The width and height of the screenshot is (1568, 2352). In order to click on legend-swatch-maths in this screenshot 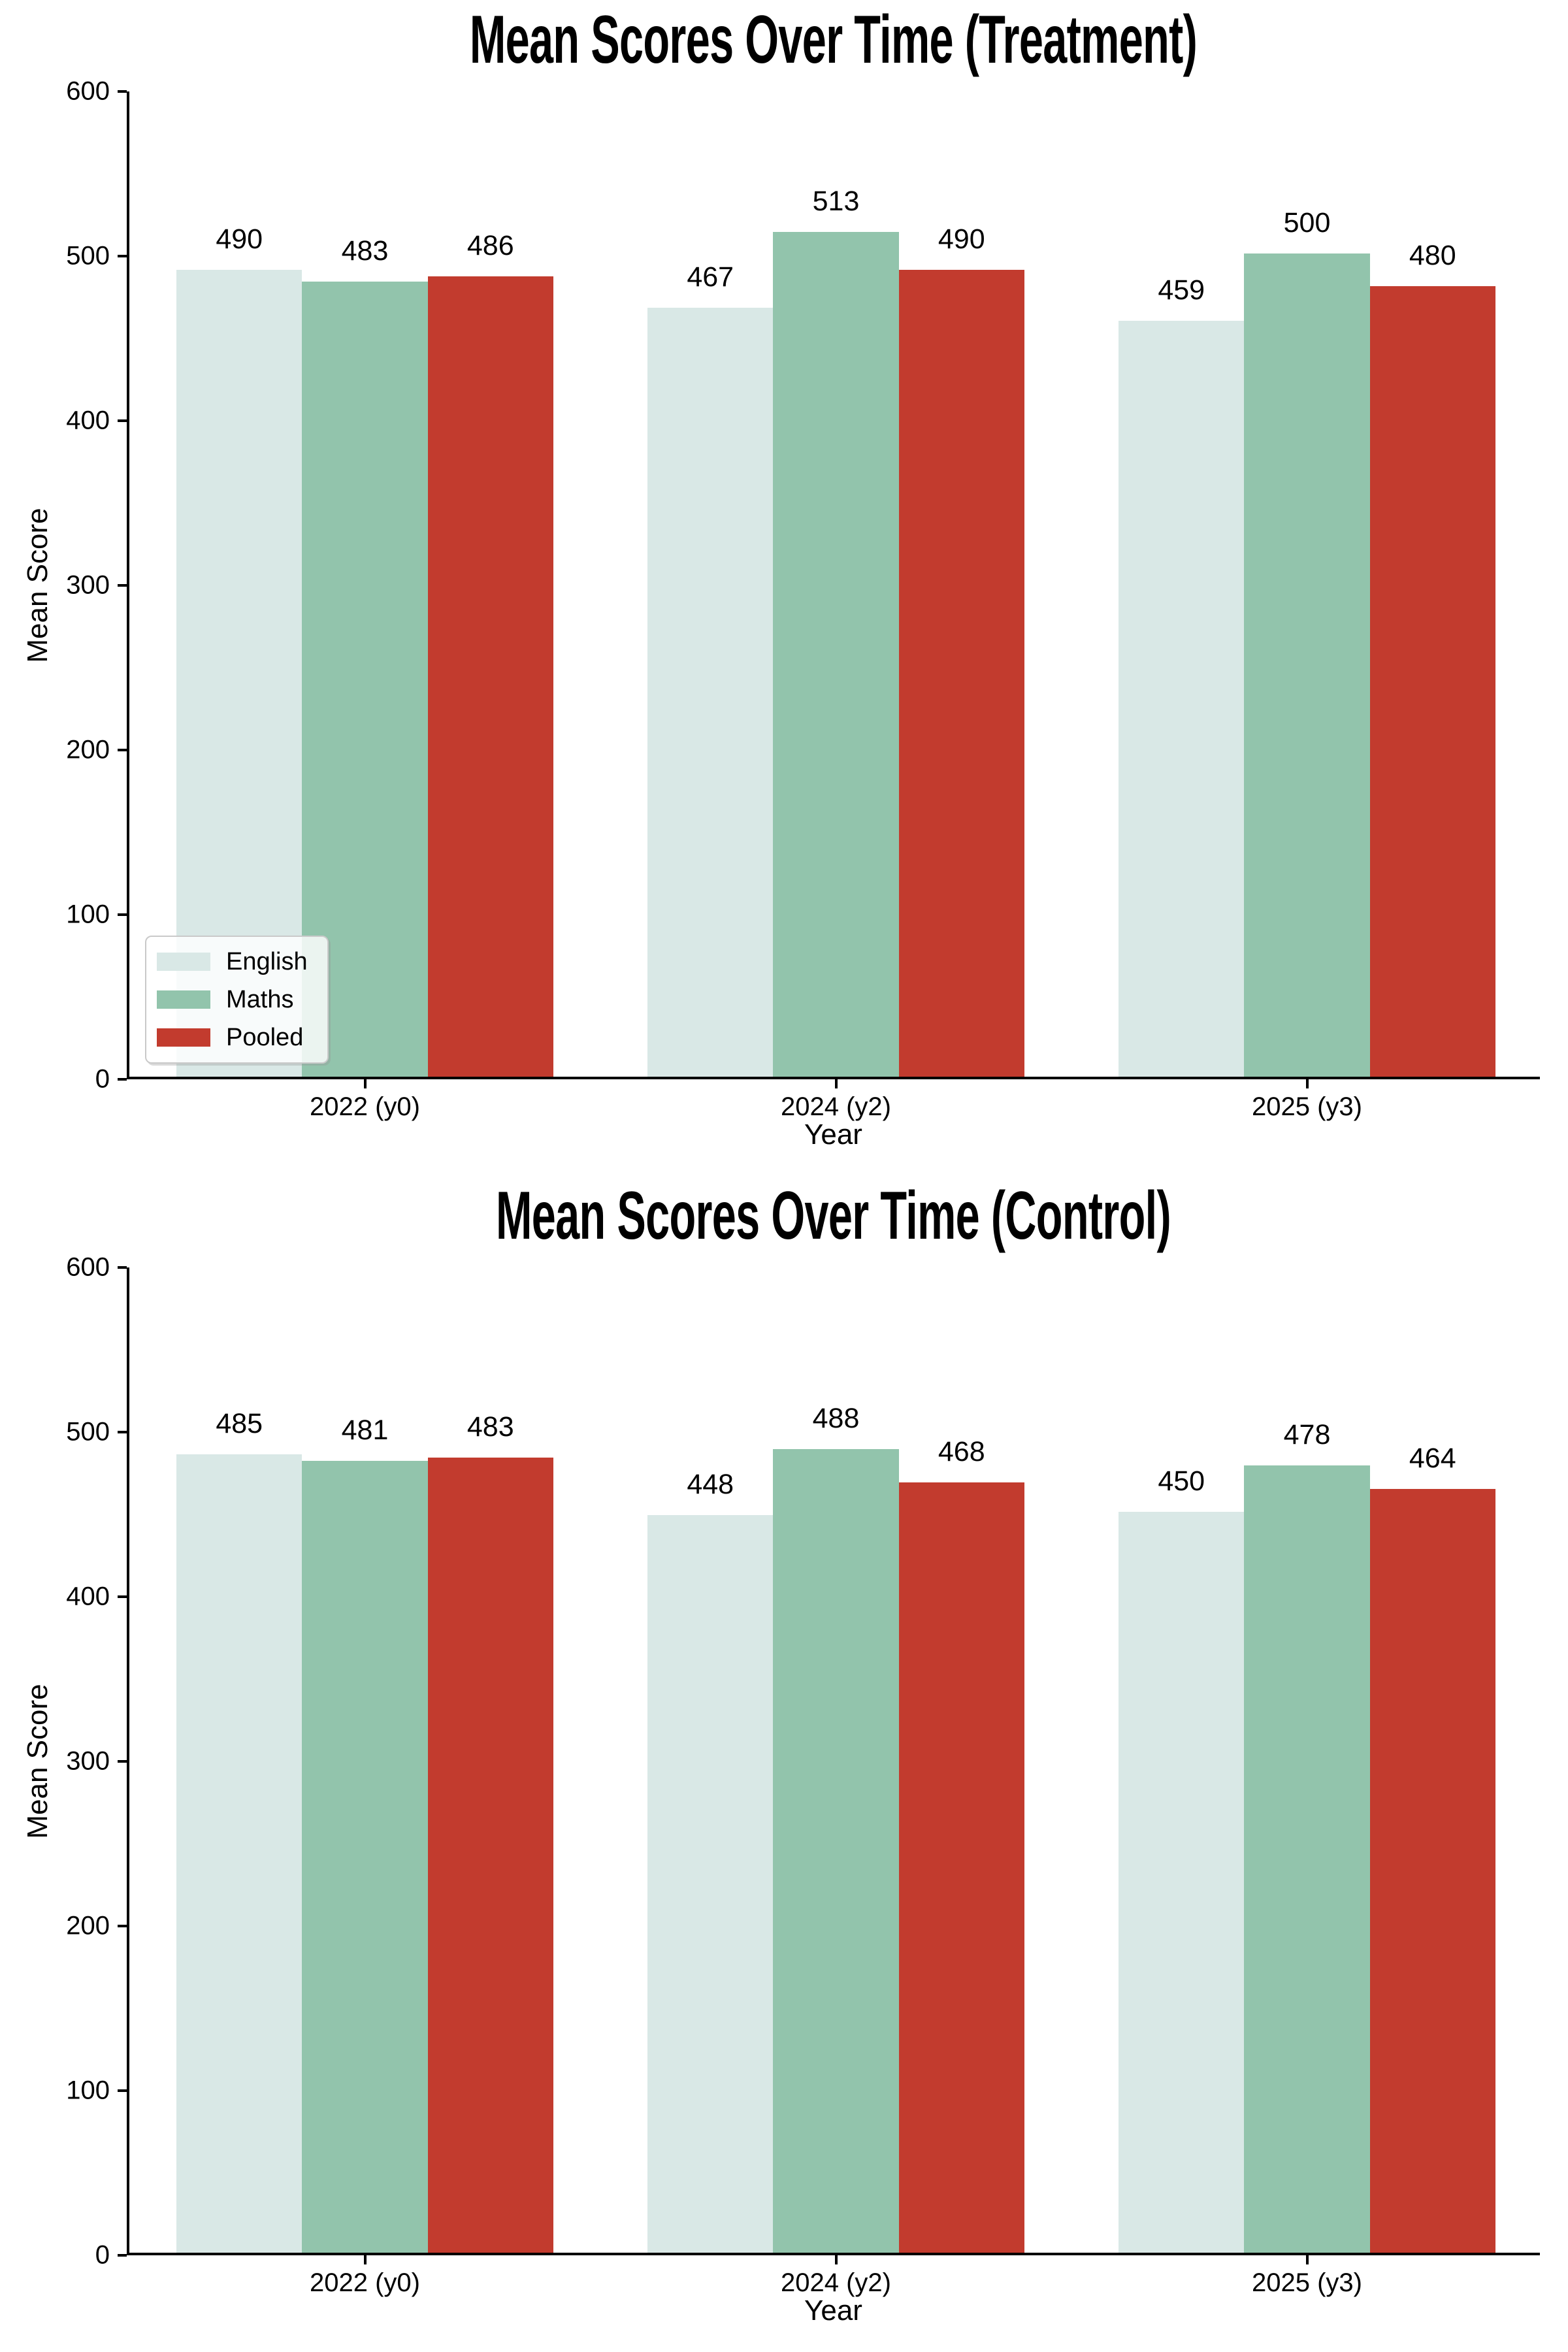, I will do `click(183, 999)`.